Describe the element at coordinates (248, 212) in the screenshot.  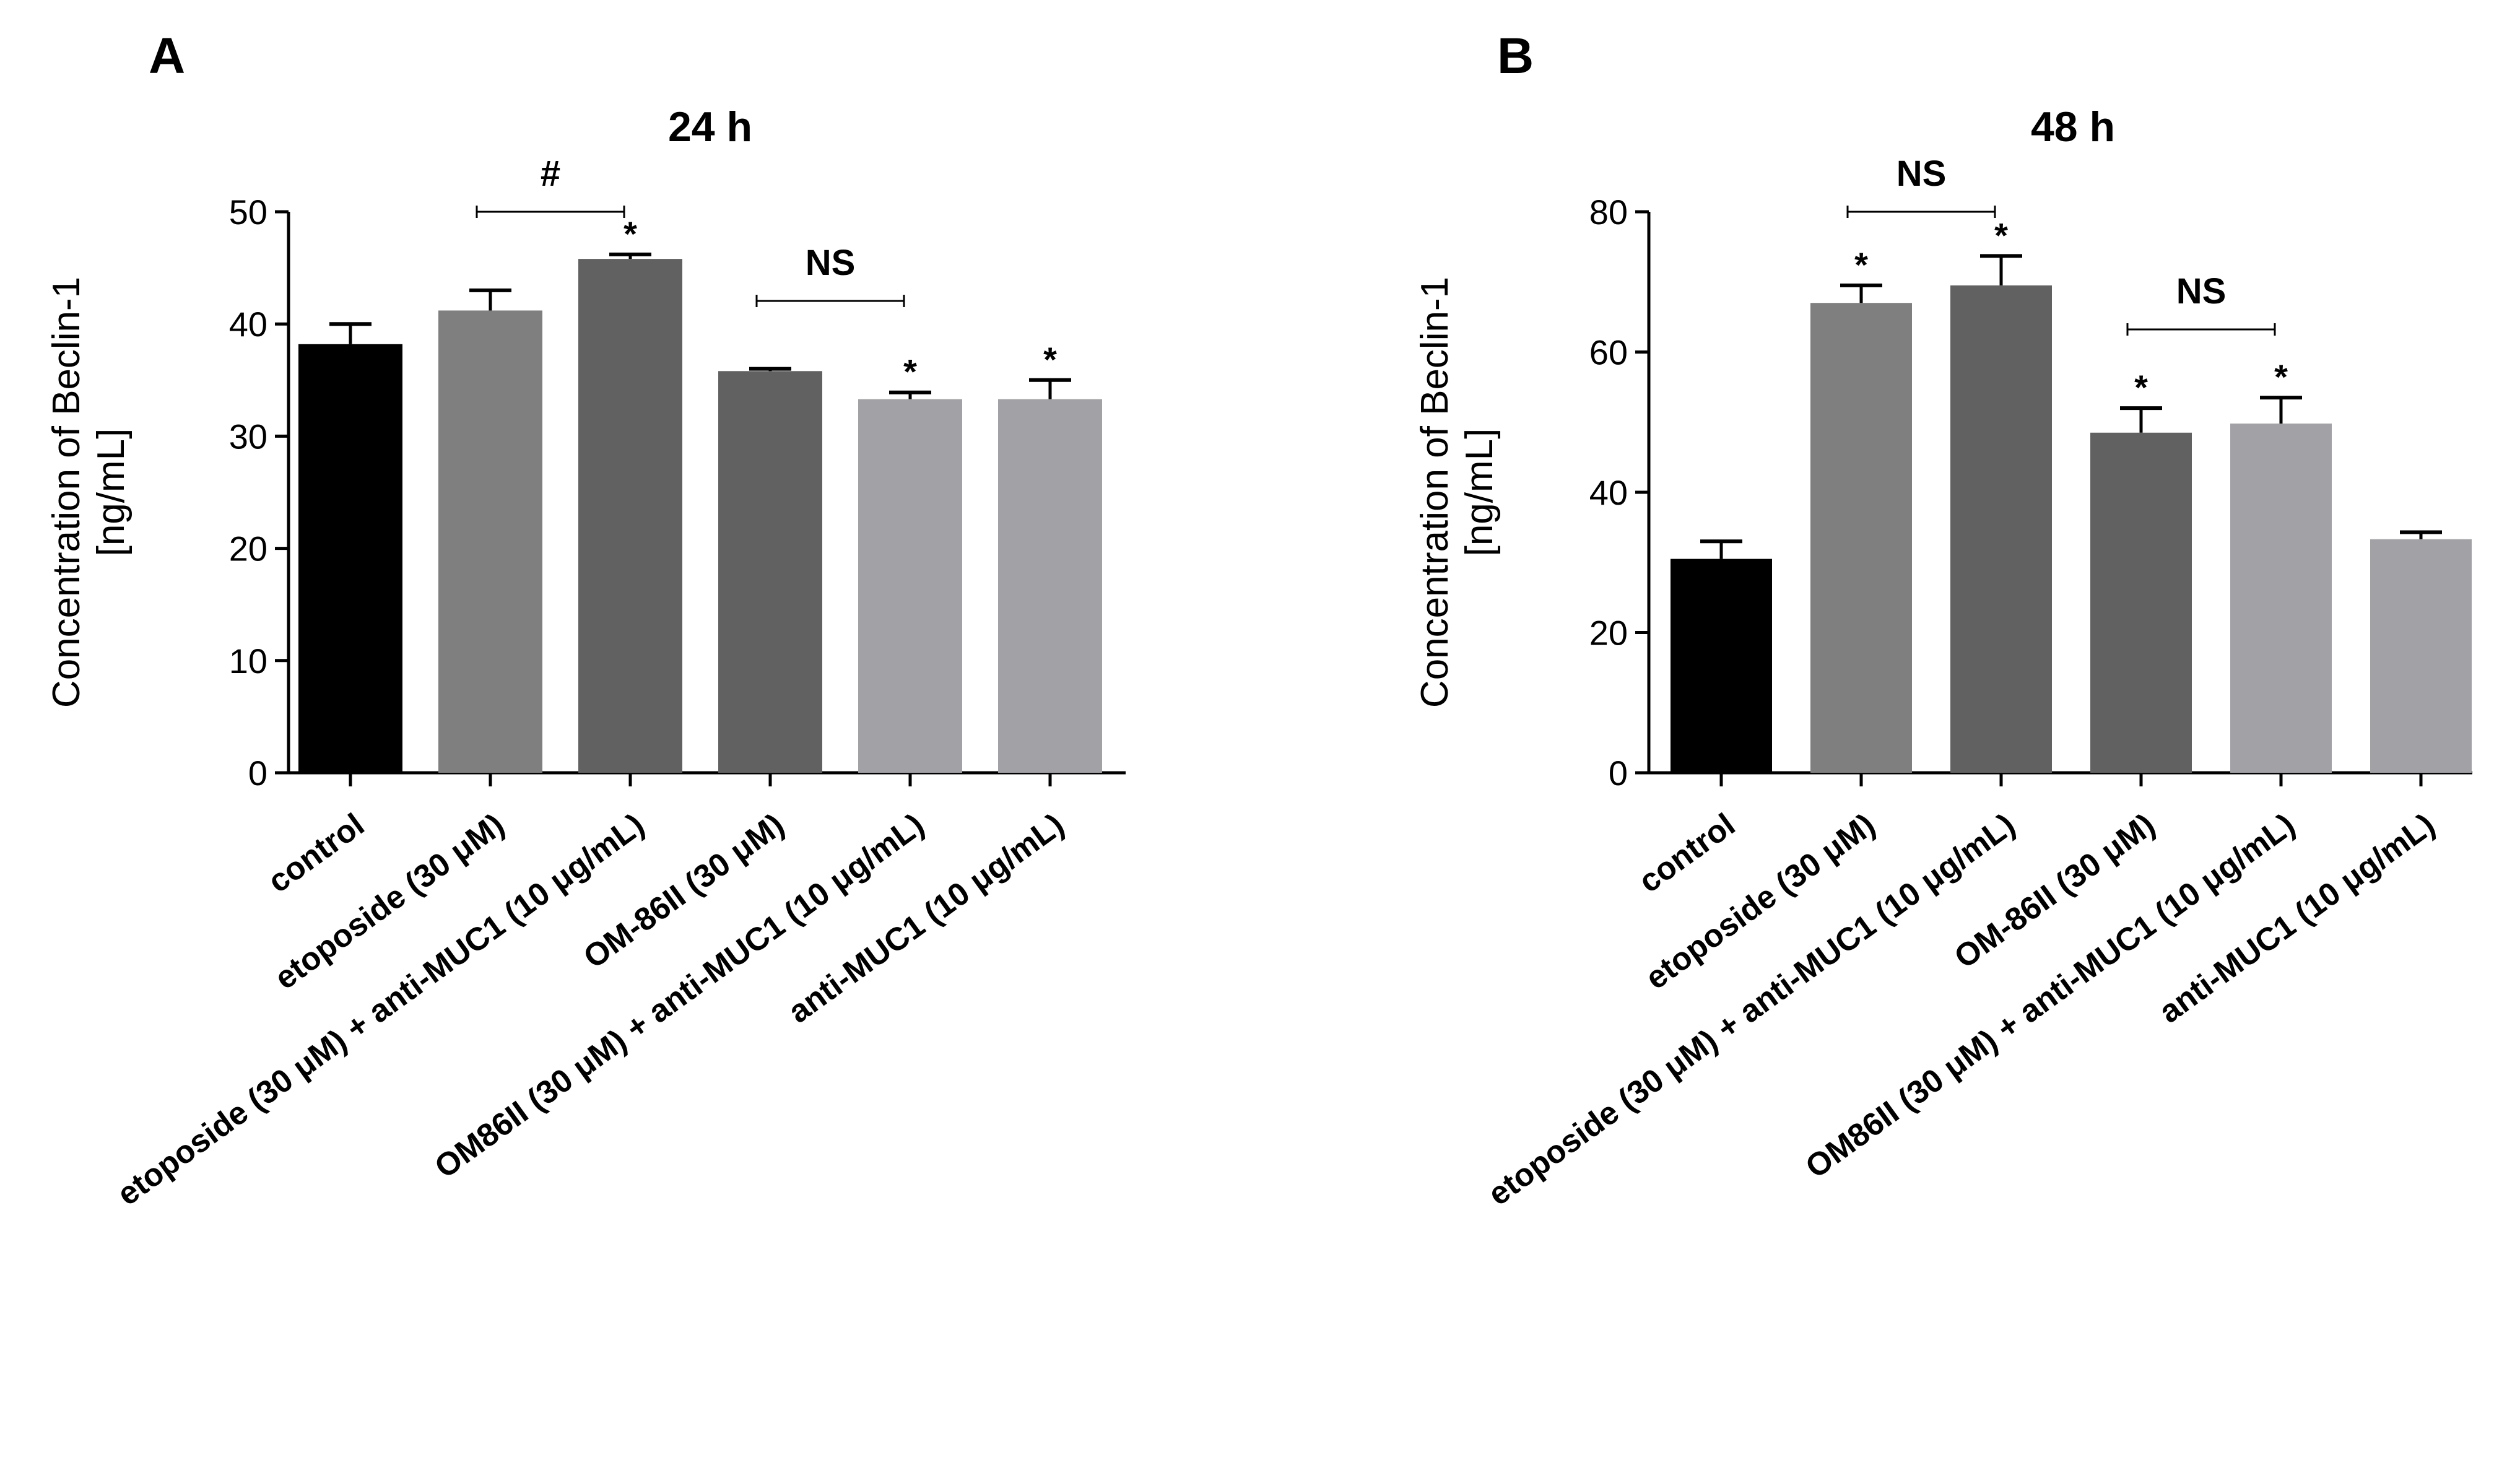
I see `y-tick-label-24h: 50` at that location.